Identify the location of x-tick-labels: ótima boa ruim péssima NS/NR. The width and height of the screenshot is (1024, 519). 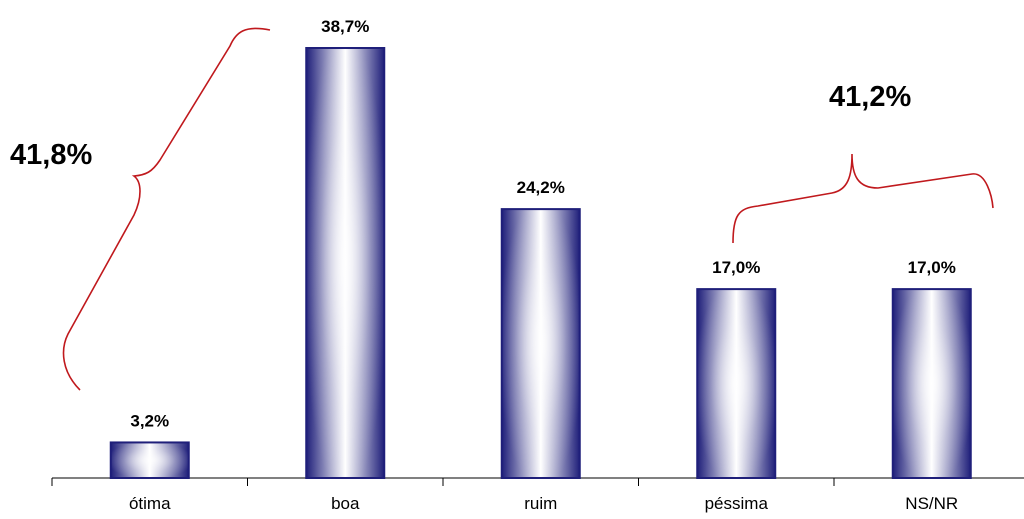
(543, 503).